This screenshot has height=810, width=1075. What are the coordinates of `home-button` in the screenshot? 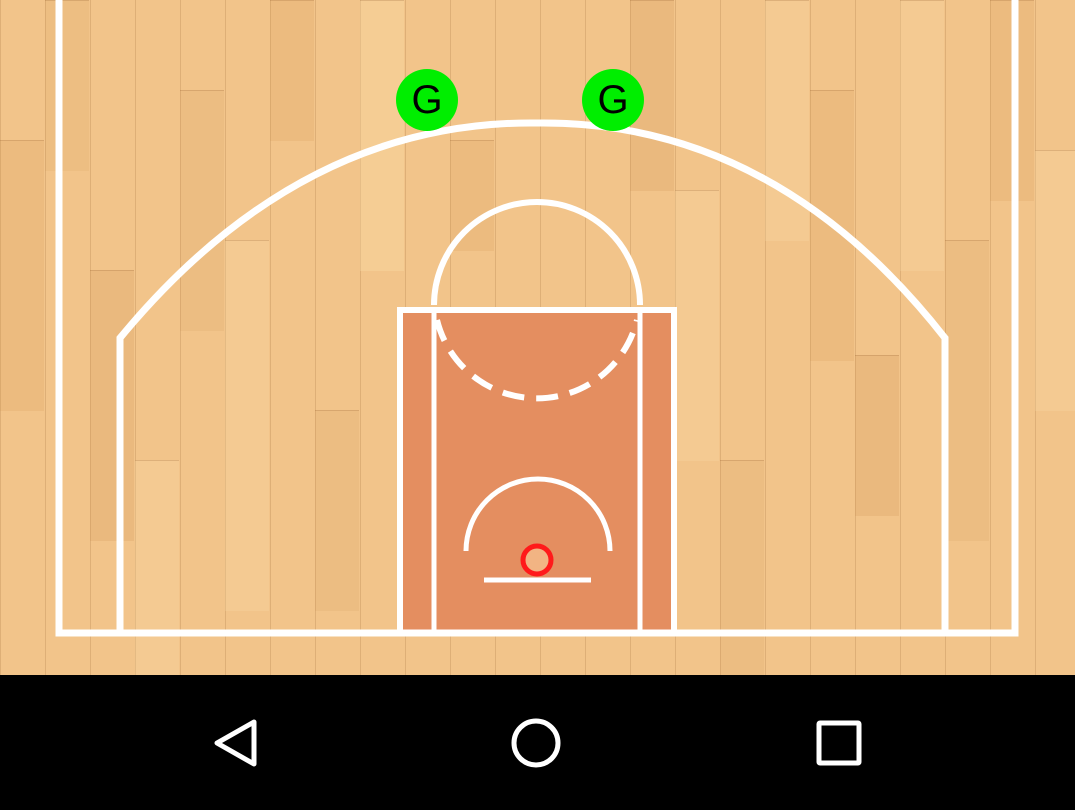 It's located at (536, 742).